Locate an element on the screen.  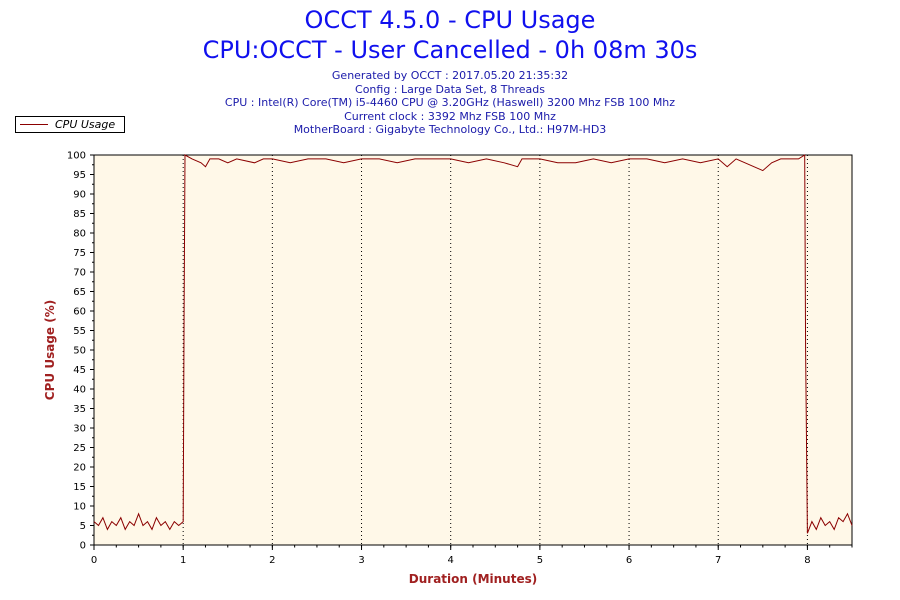
y-tick-label: 5 is located at coordinates (83, 526).